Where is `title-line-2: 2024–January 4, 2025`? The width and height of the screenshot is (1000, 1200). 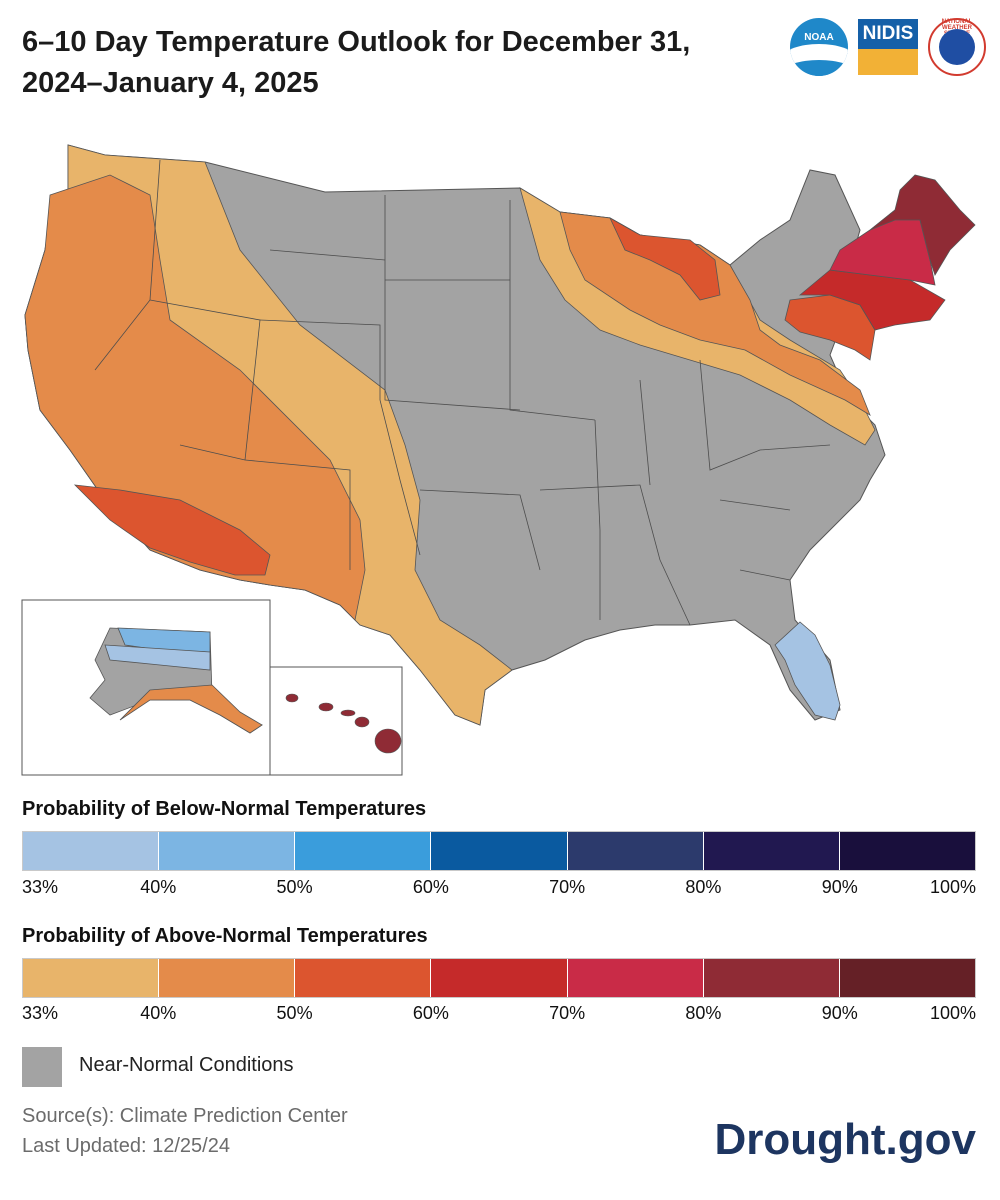
title-line-2: 2024–January 4, 2025 is located at coordinates (170, 83).